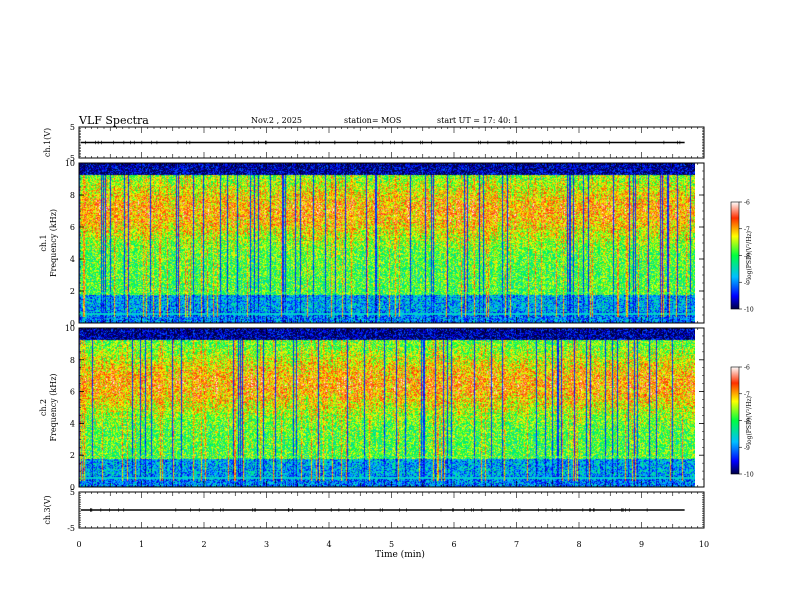  Describe the element at coordinates (453, 544) in the screenshot. I see `x-tick-label: 6` at that location.